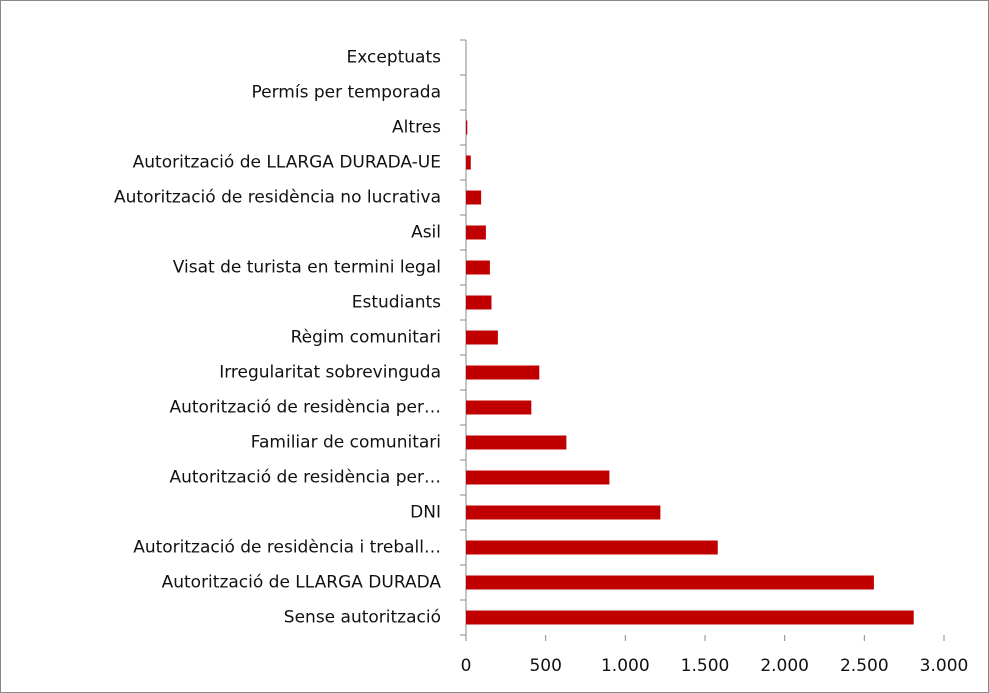  Describe the element at coordinates (864, 666) in the screenshot. I see `x-tick-label: 2.500` at that location.